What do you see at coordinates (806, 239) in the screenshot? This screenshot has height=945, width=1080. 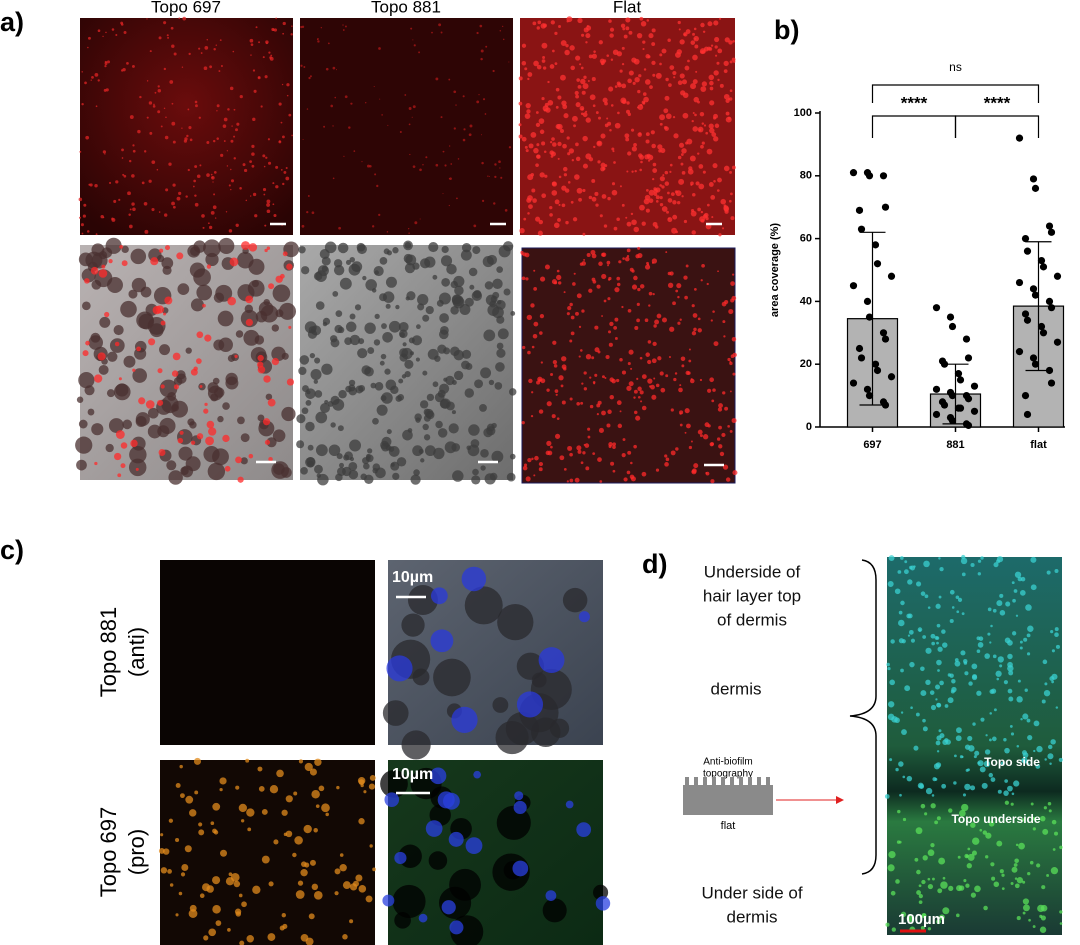 I see `y-tick-label: 60` at bounding box center [806, 239].